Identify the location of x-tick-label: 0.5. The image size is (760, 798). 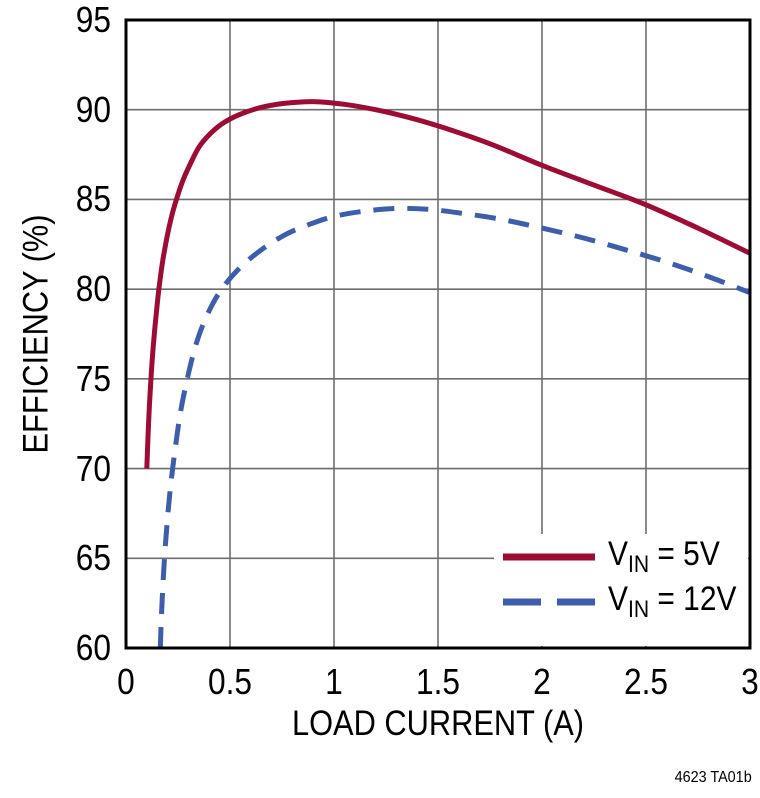
(230, 681).